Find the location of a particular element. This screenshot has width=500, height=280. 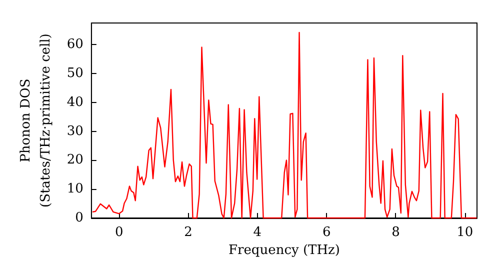

x-tick-label: 4 is located at coordinates (257, 232).